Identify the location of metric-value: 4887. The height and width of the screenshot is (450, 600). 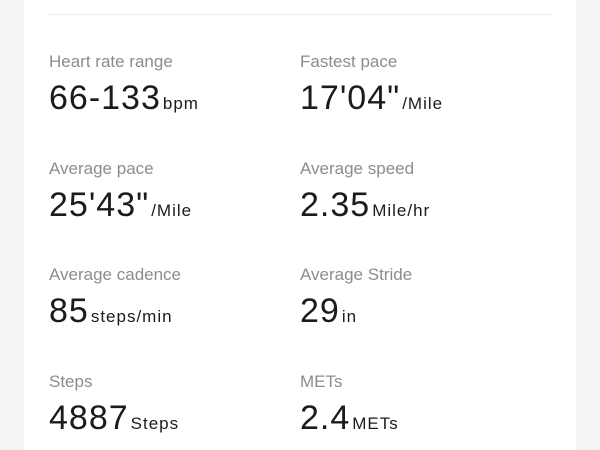
(89, 418).